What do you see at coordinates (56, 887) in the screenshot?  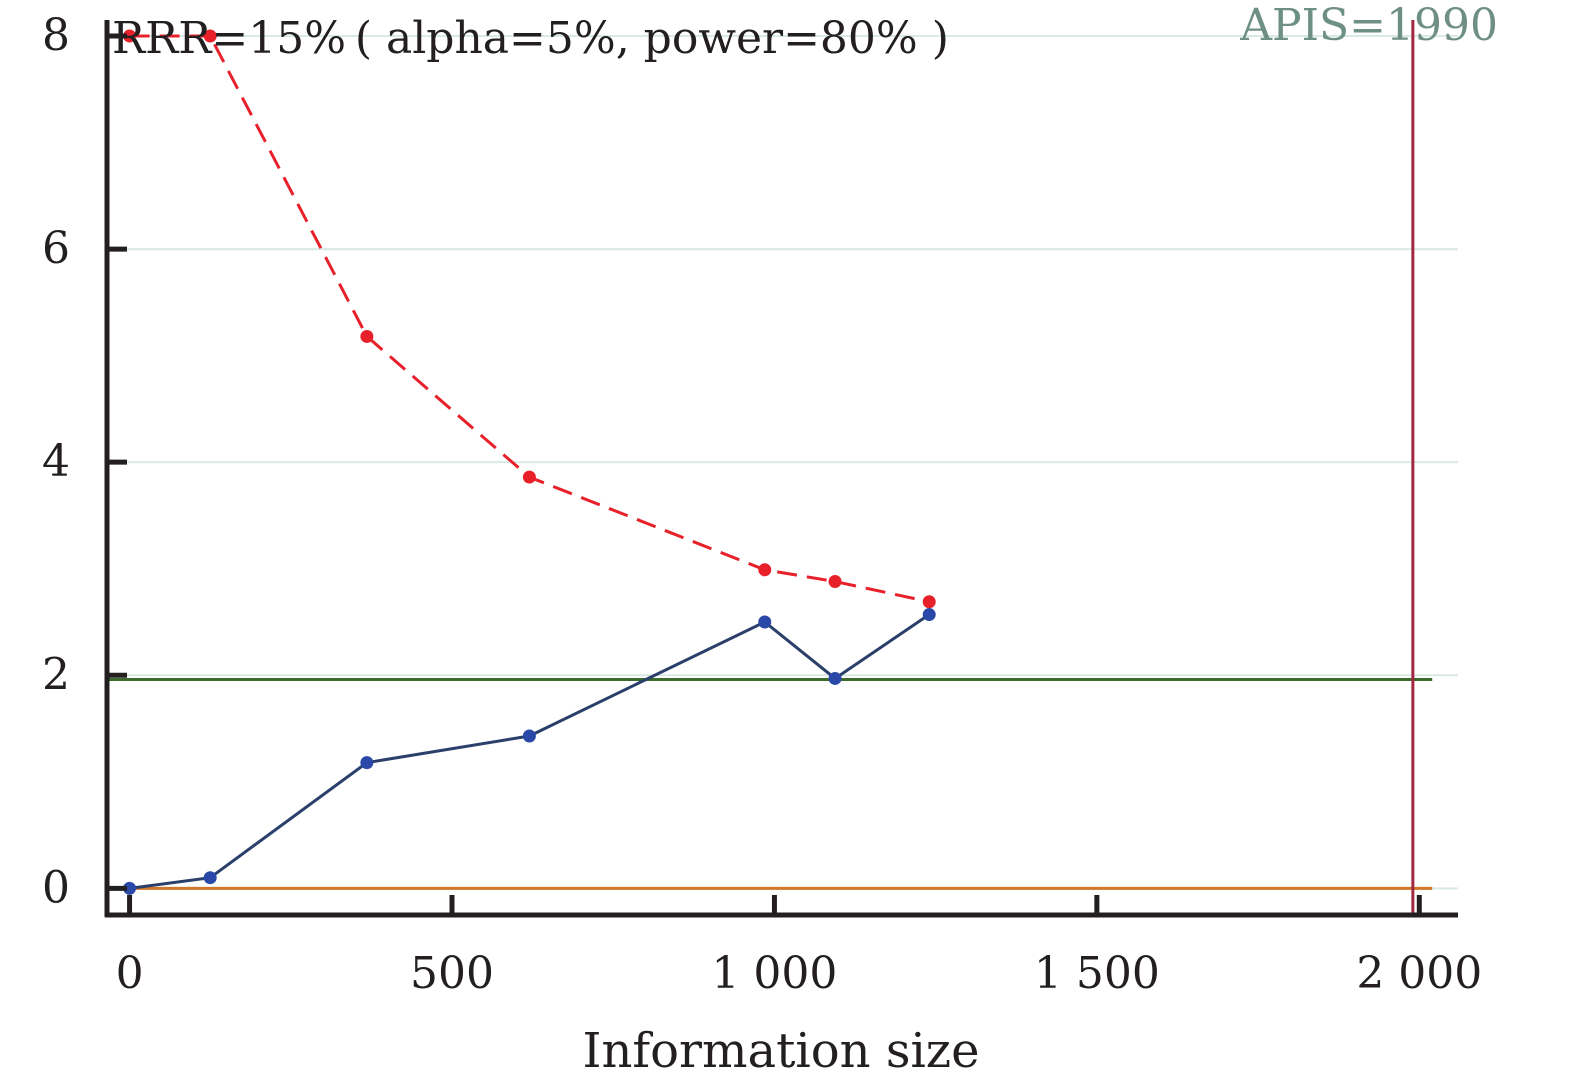 I see `y-tick-label-0: 0` at bounding box center [56, 887].